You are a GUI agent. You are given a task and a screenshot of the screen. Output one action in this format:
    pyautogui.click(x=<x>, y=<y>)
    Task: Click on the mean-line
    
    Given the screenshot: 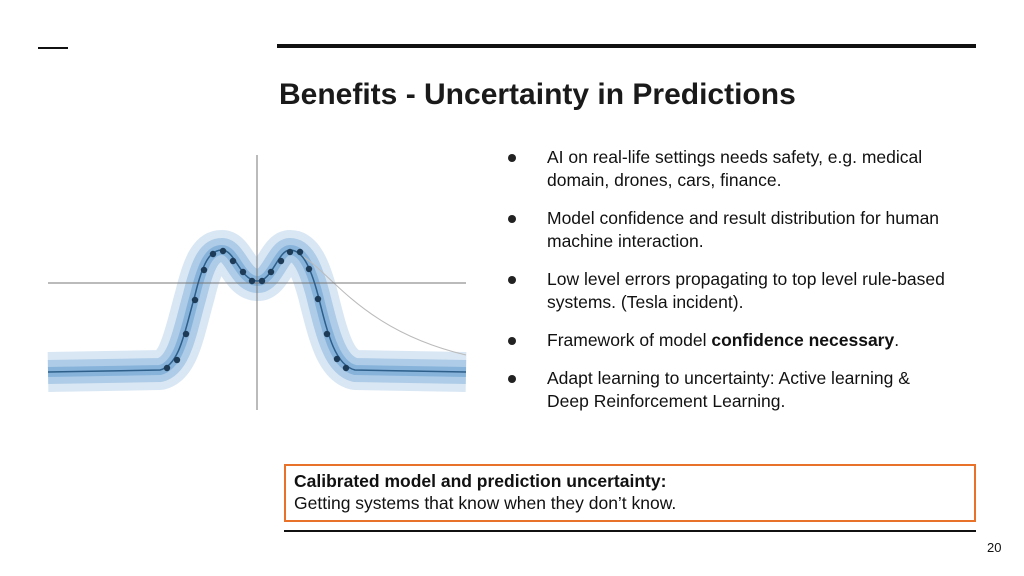 What is the action you would take?
    pyautogui.click(x=257, y=311)
    